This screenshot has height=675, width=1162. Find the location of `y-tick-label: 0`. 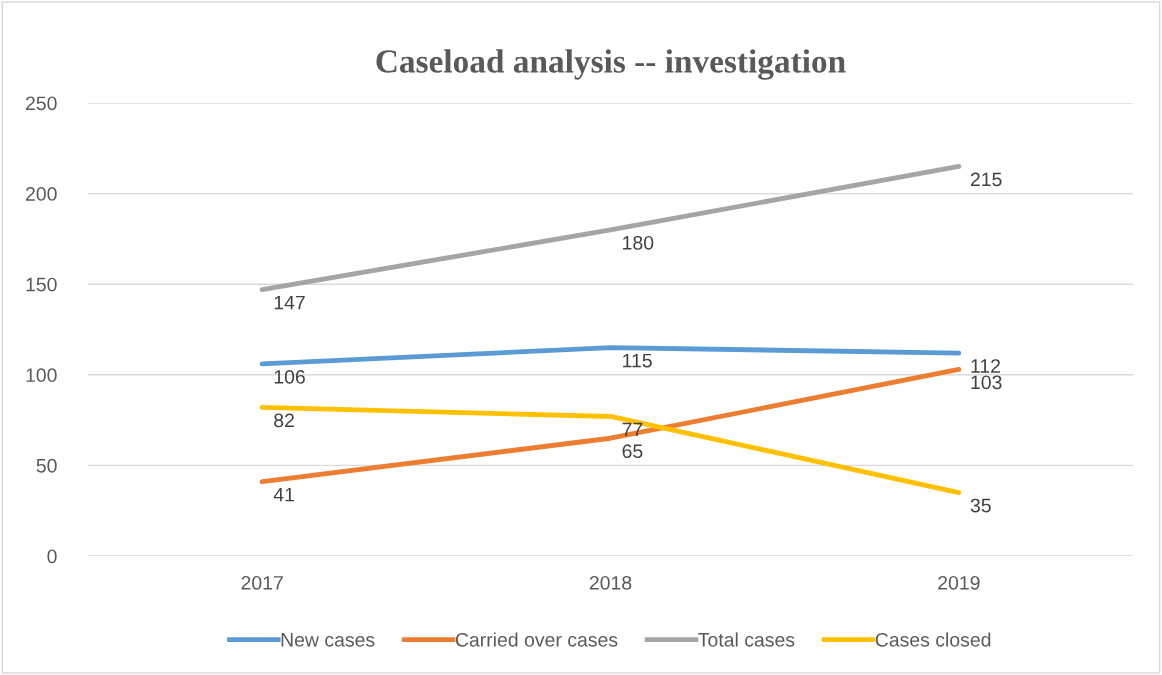

y-tick-label: 0 is located at coordinates (52, 556).